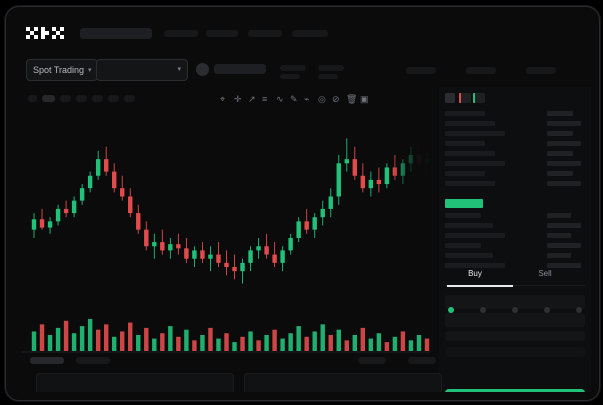  Describe the element at coordinates (302, 101) in the screenshot. I see `chart-toolbar: ⌖ ✛ ↗ ≡ ∿ ✎ ⌁ ◎ ⊘ 🗑 ▣` at that location.